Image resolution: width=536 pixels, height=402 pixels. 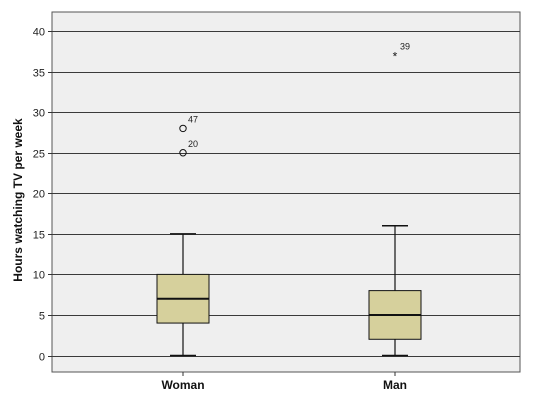 I want to click on y-axis: 0 5 10 15 20 25 30 35 40, so click(x=42, y=195).